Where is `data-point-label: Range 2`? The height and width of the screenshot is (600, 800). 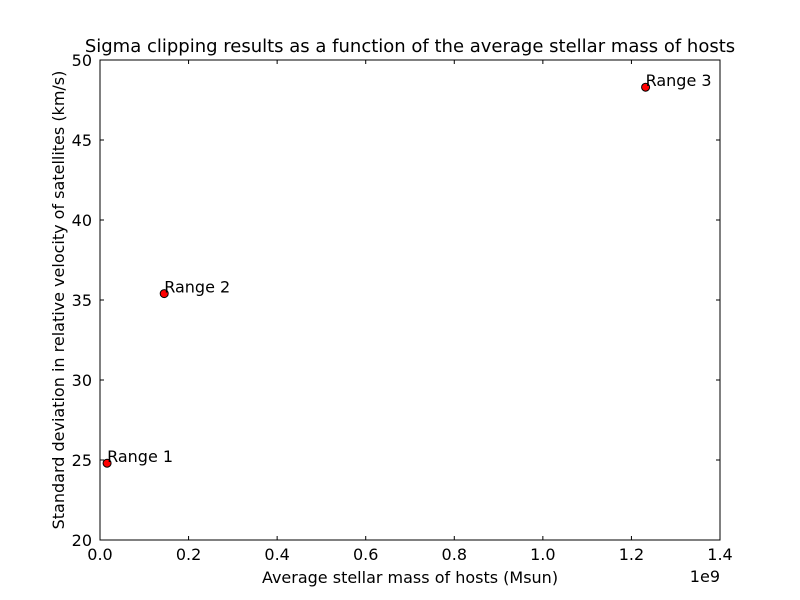 data-point-label: Range 2 is located at coordinates (197, 287).